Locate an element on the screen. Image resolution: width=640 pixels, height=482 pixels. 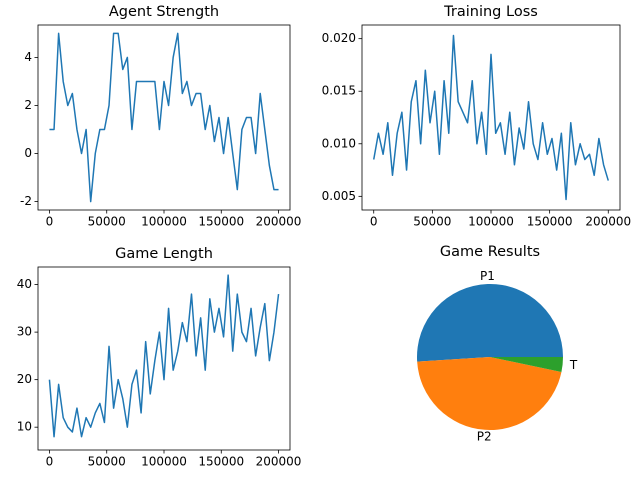
y-tick-label: 0.010 is located at coordinates (339, 143).